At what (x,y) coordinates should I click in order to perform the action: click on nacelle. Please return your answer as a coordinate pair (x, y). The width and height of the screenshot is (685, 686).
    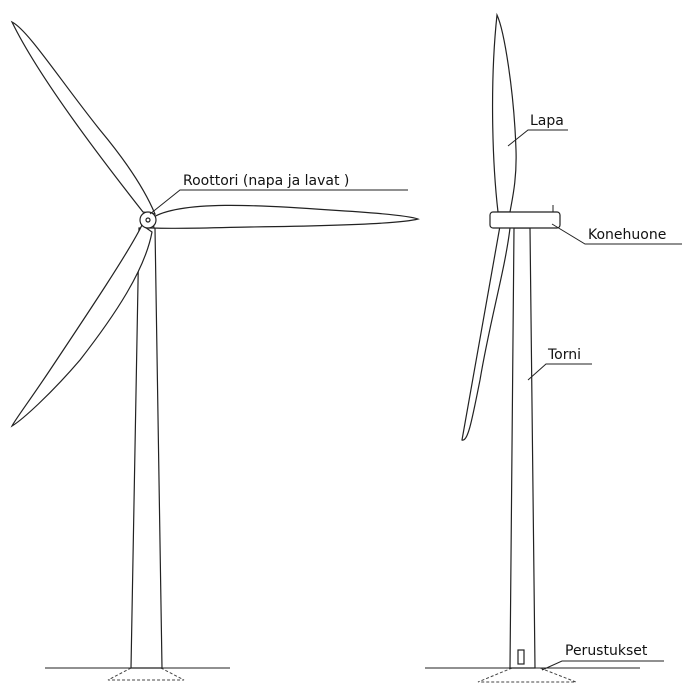
    Looking at the image, I should click on (525, 220).